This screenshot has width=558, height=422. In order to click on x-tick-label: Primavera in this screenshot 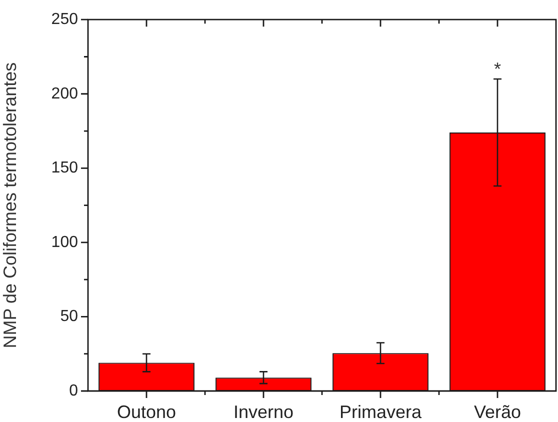, I will do `click(380, 412)`.